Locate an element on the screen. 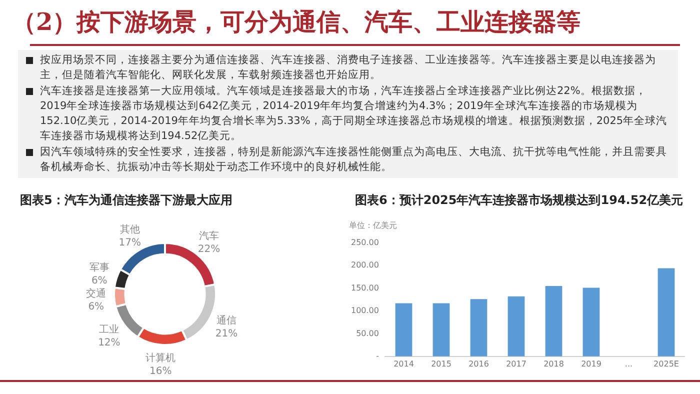 This screenshot has height=394, width=700. data-label: 21% is located at coordinates (226, 334).